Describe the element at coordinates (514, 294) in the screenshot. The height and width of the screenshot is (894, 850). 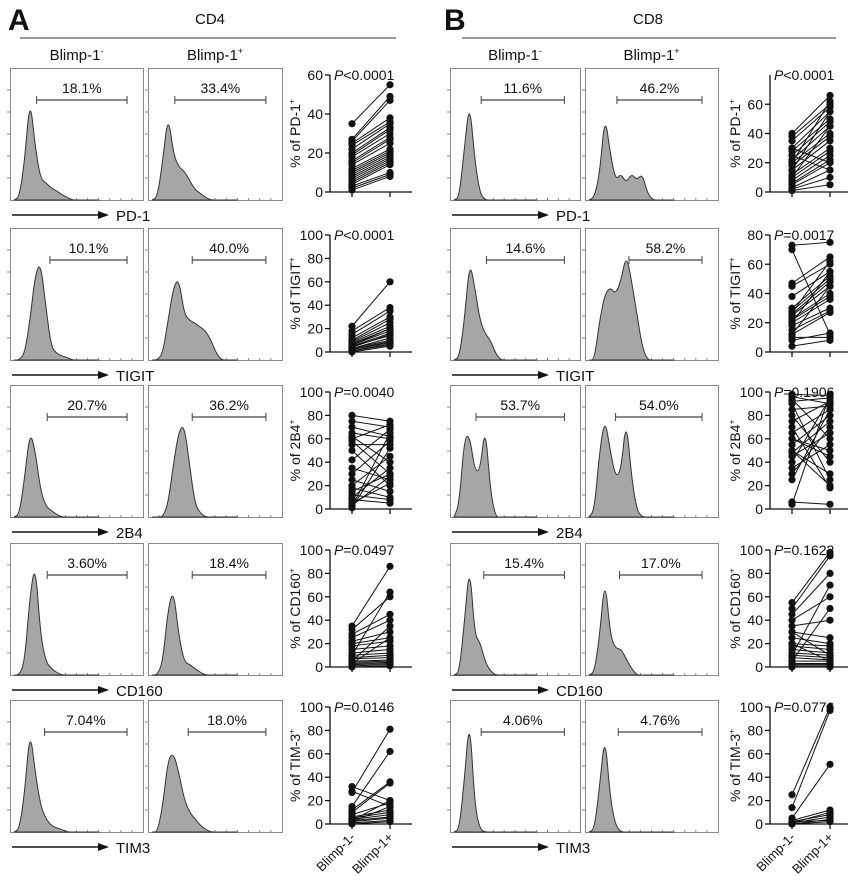
I see `histogram: 14.6%` at that location.